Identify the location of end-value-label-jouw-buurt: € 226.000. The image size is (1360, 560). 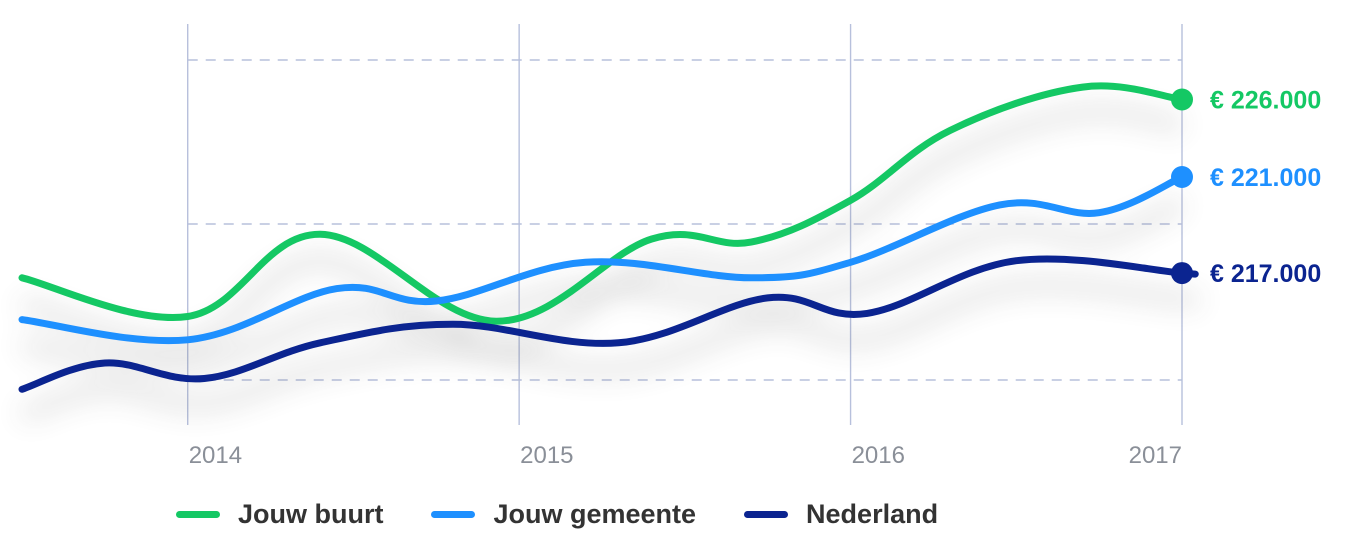
(1265, 101).